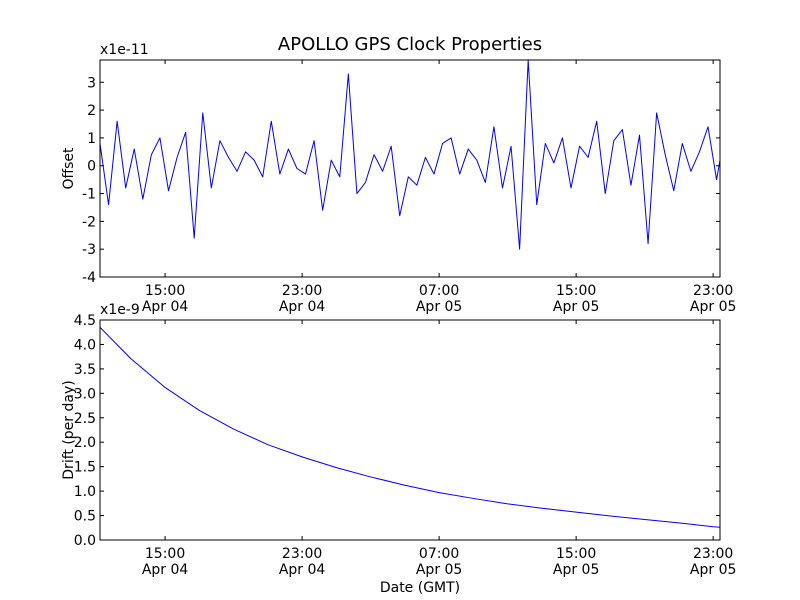 Image resolution: width=800 pixels, height=600 pixels. What do you see at coordinates (85, 541) in the screenshot?
I see `drift-ytick-label: 0.0` at bounding box center [85, 541].